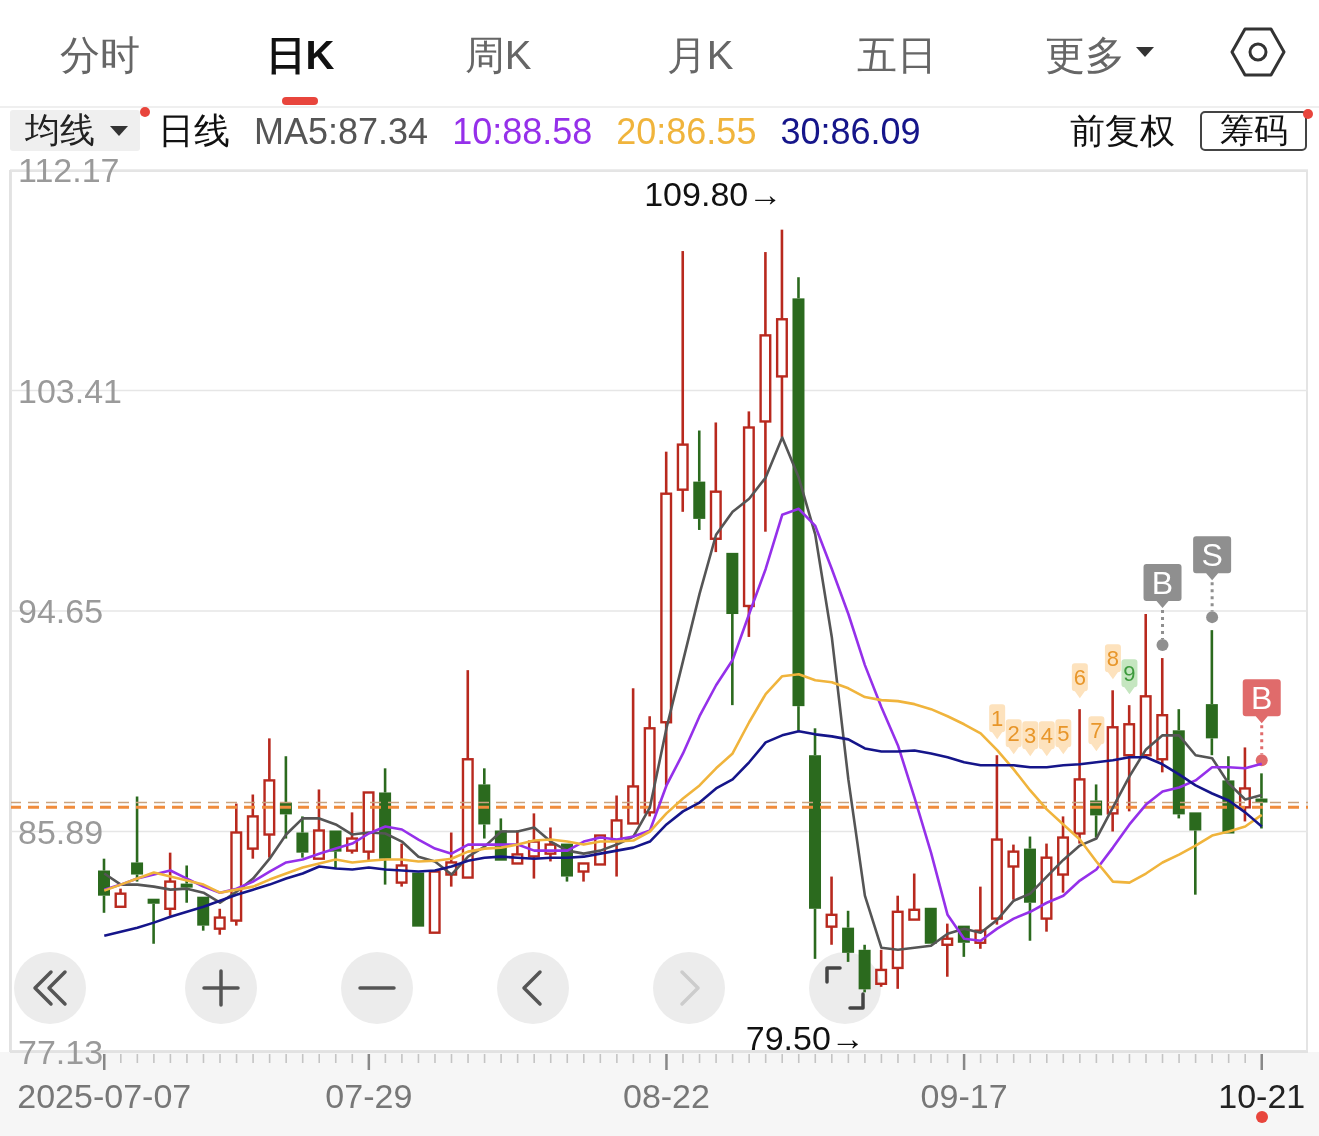 The width and height of the screenshot is (1319, 1136). Describe the element at coordinates (1253, 131) in the screenshot. I see `outlined-button: 筹码` at that location.